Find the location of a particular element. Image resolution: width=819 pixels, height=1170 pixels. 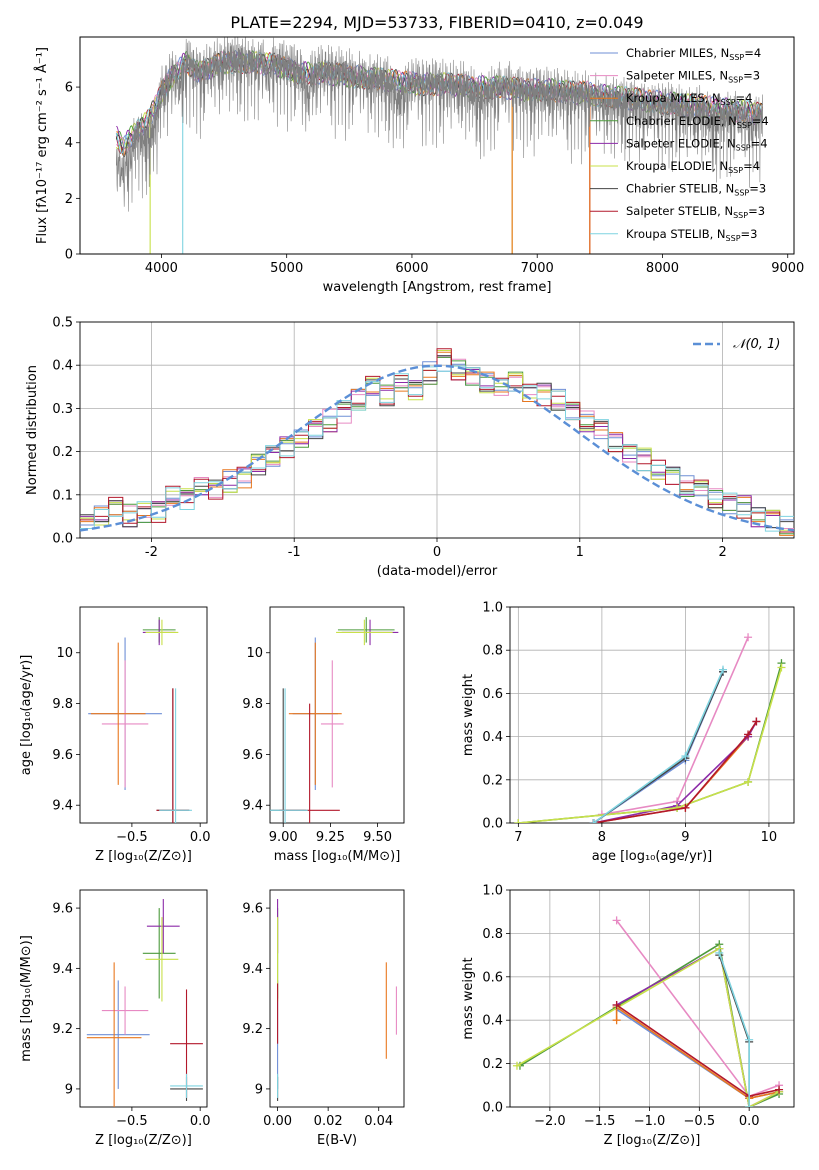

x-axis-label: wavelength [Angstrom, rest frame] is located at coordinates (437, 287).